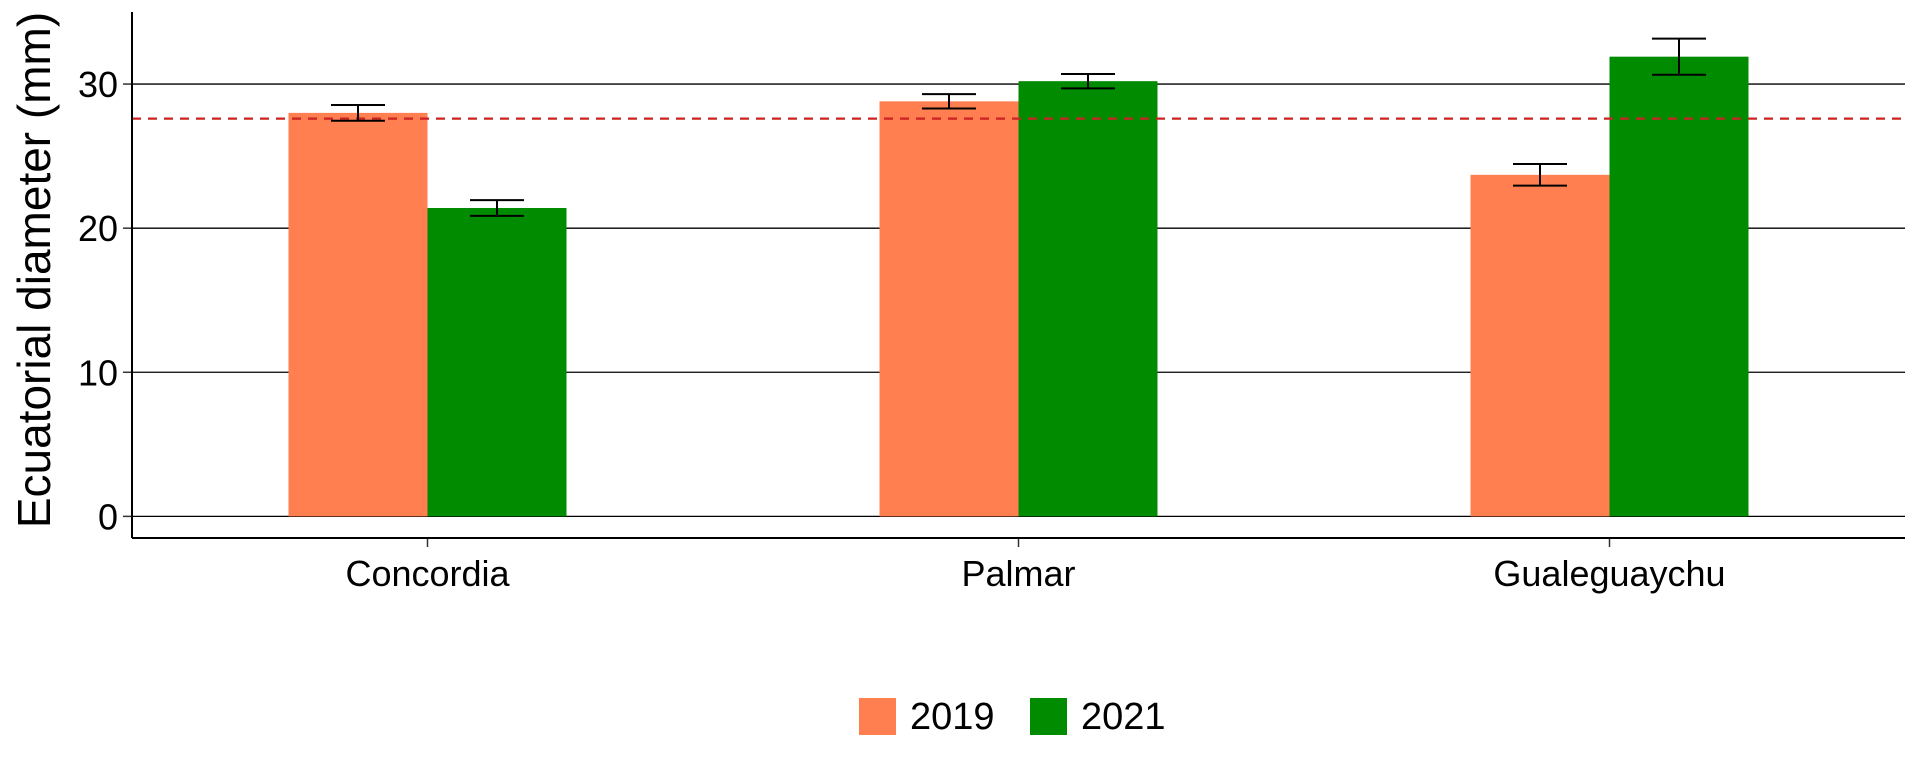 The image size is (1920, 768). Describe the element at coordinates (98, 372) in the screenshot. I see `y-tick-label: 10` at that location.